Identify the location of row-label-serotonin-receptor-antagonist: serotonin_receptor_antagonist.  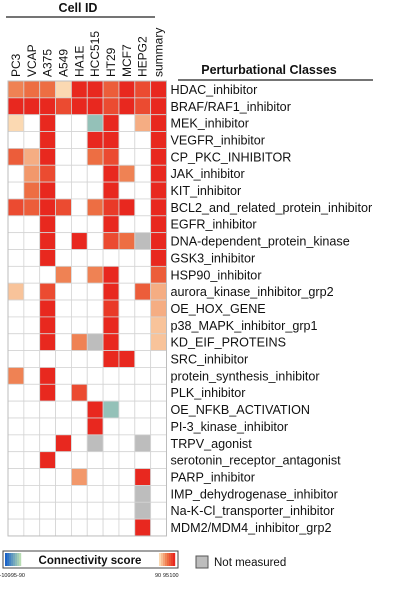
(256, 461).